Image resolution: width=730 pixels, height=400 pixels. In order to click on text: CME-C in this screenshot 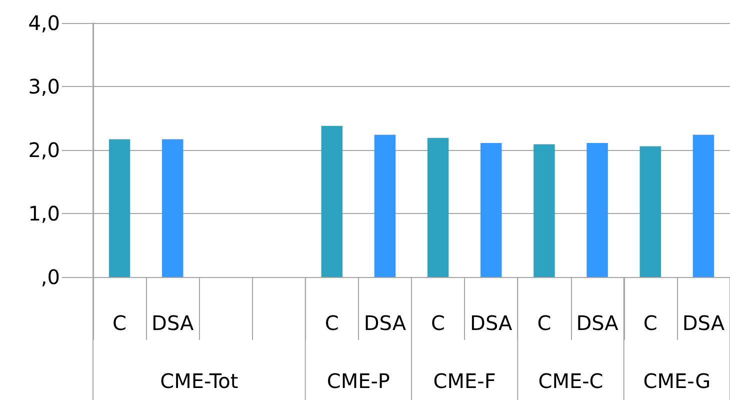, I will do `click(571, 381)`.